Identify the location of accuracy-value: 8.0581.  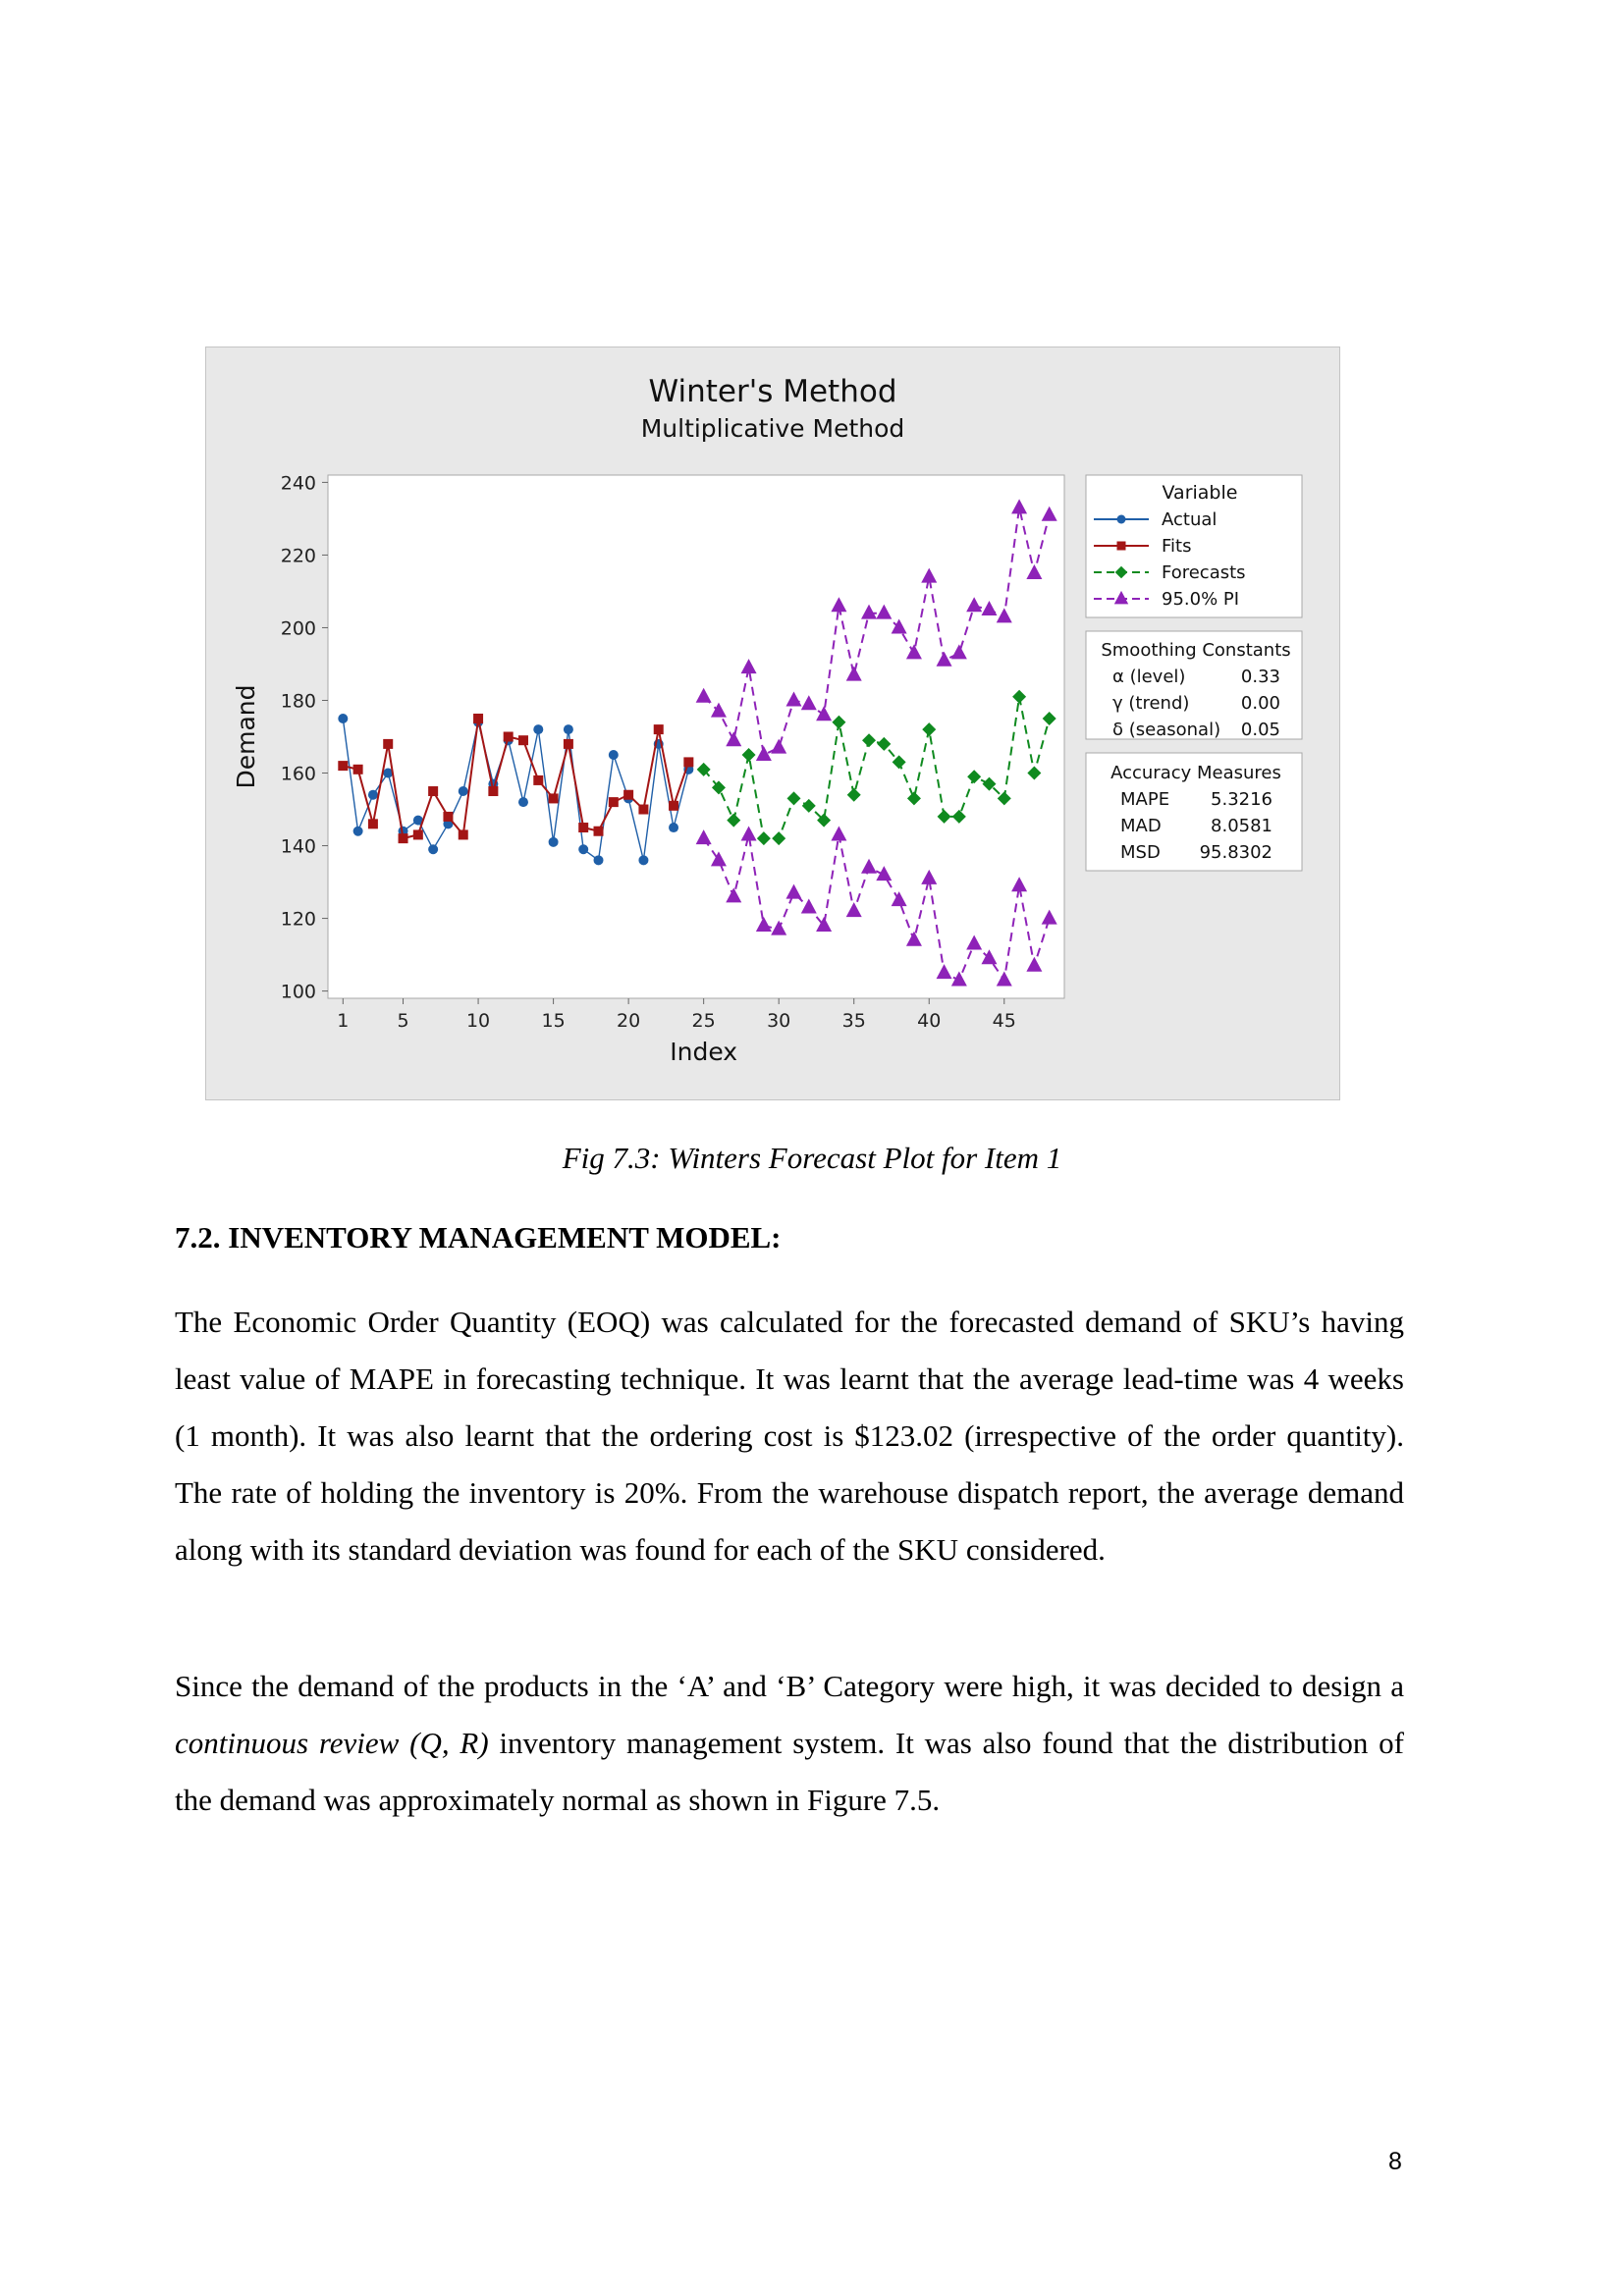
(1241, 826).